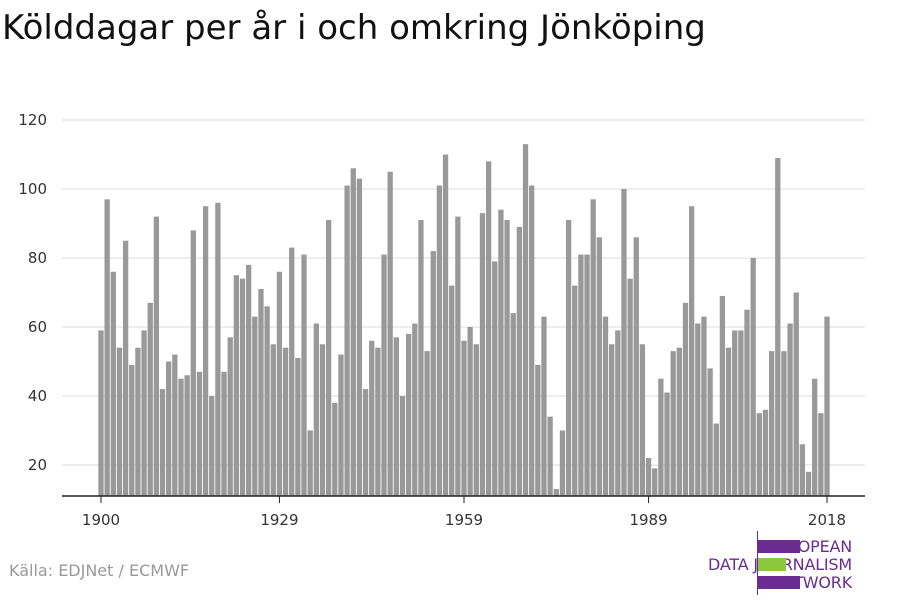 This screenshot has width=900, height=600. What do you see at coordinates (291, 372) in the screenshot?
I see `bar-1931` at bounding box center [291, 372].